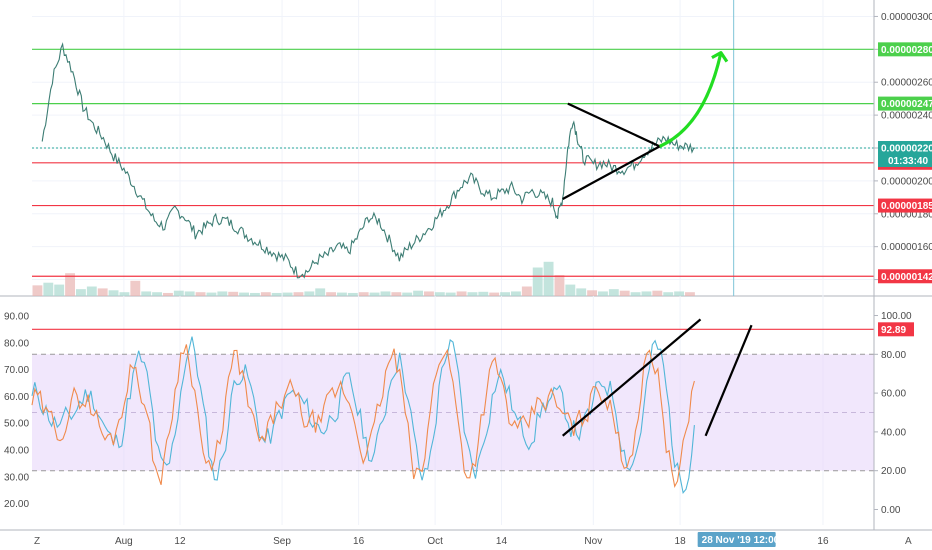 This screenshot has height=550, width=932. What do you see at coordinates (893, 471) in the screenshot?
I see `oscillator-tick-label: 20.00` at bounding box center [893, 471].